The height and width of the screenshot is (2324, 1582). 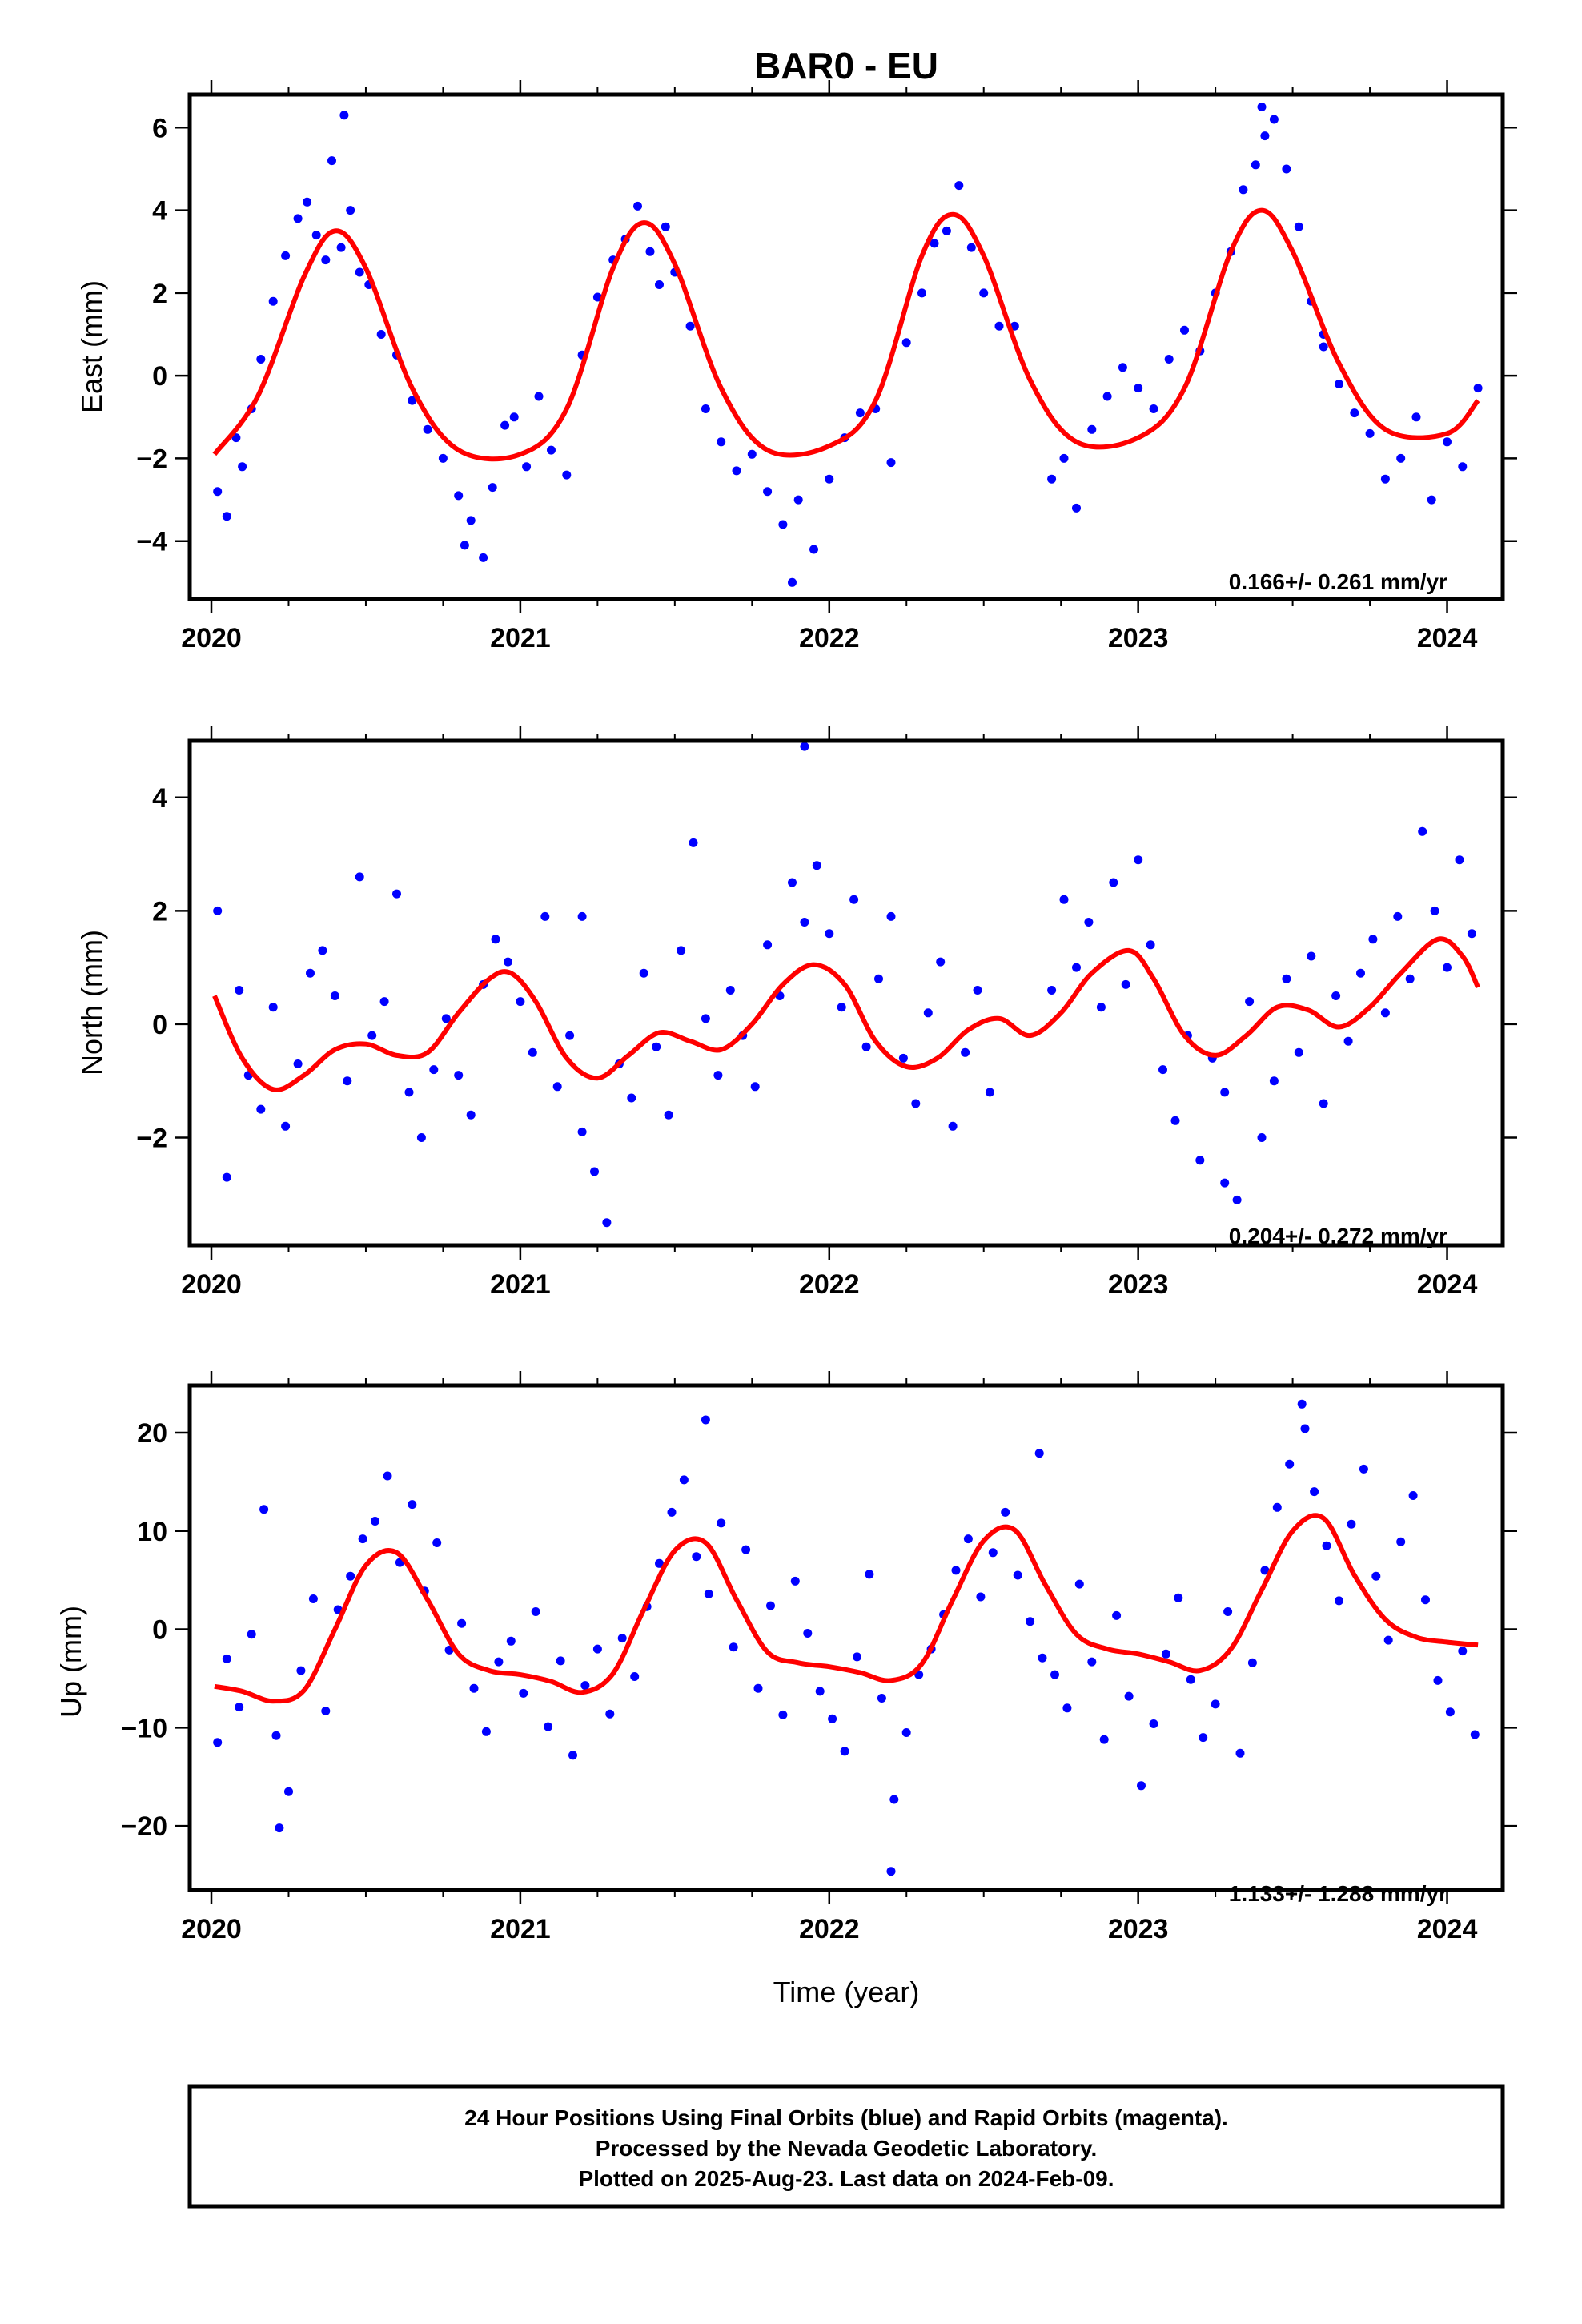 I want to click on east-y-tick-label: −2, so click(x=151, y=459).